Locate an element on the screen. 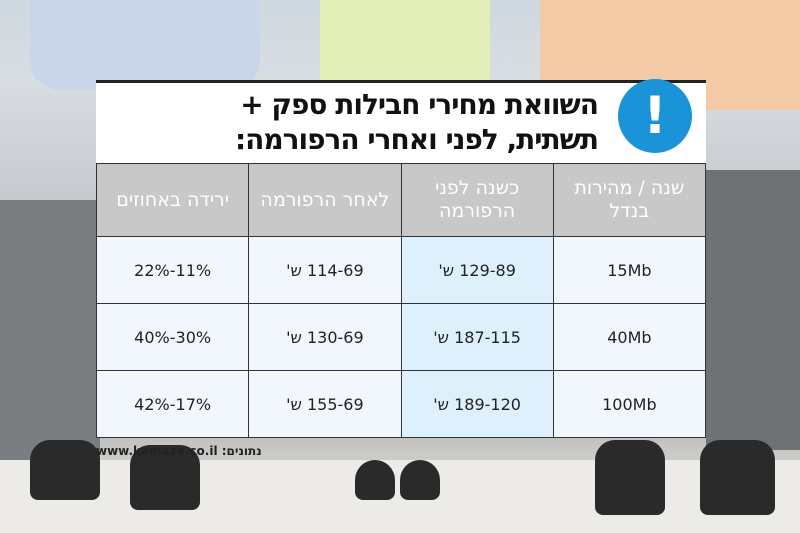 Image resolution: width=800 pixels, height=533 pixels. header-after: לאחר הרפורמה is located at coordinates (325, 200).